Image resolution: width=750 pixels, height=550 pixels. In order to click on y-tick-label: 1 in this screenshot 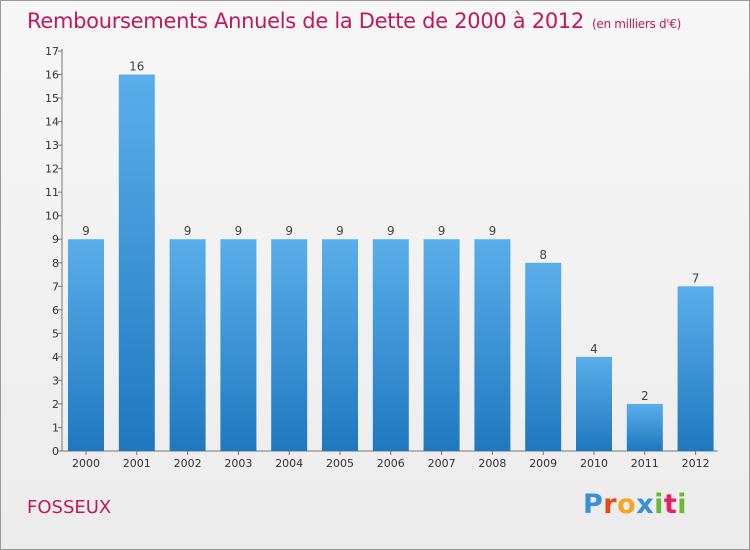, I will do `click(55, 427)`.